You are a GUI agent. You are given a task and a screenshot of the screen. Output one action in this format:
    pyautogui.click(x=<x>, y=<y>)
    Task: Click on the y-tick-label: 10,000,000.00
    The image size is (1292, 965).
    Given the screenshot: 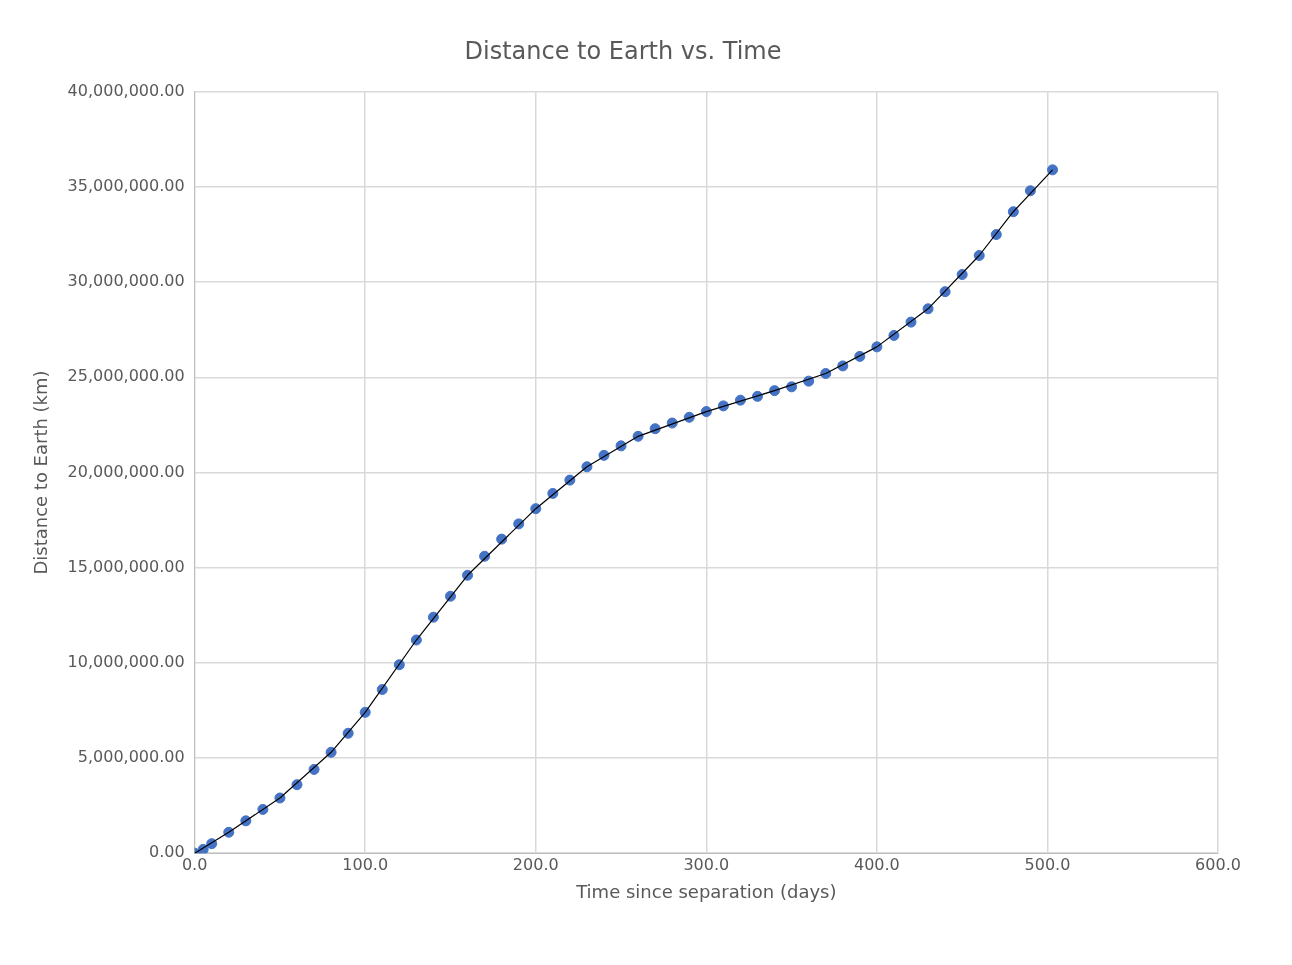 What is the action you would take?
    pyautogui.click(x=126, y=662)
    